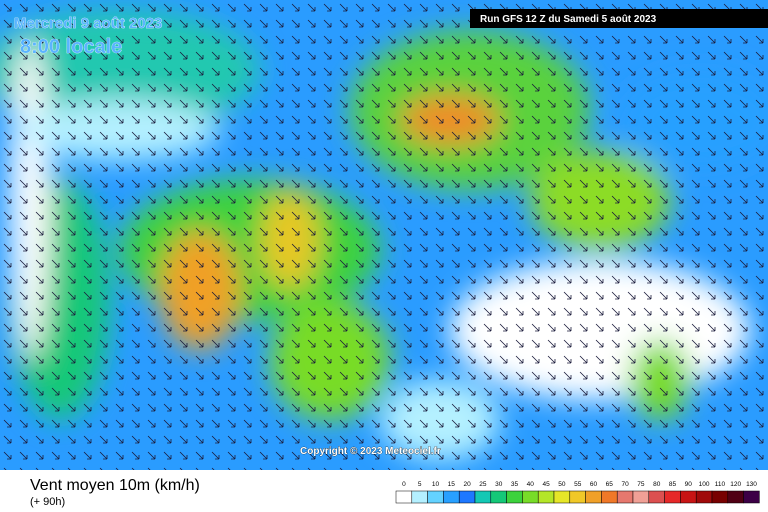 The image size is (768, 512). I want to click on legend-label: 50, so click(562, 484).